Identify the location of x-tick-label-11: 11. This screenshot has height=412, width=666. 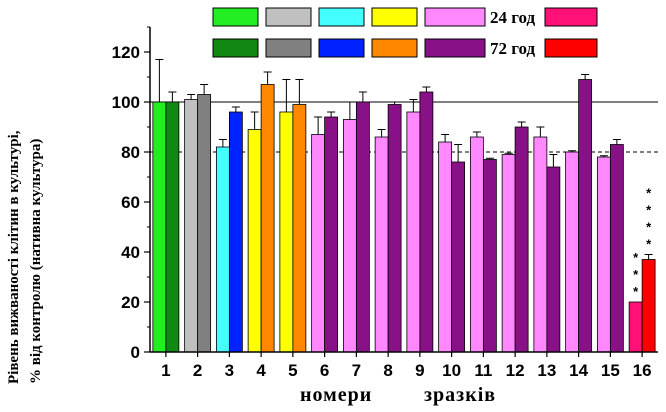
(483, 370).